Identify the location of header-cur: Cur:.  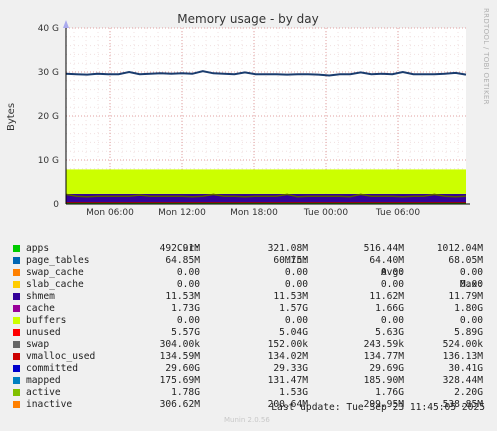
(188, 248).